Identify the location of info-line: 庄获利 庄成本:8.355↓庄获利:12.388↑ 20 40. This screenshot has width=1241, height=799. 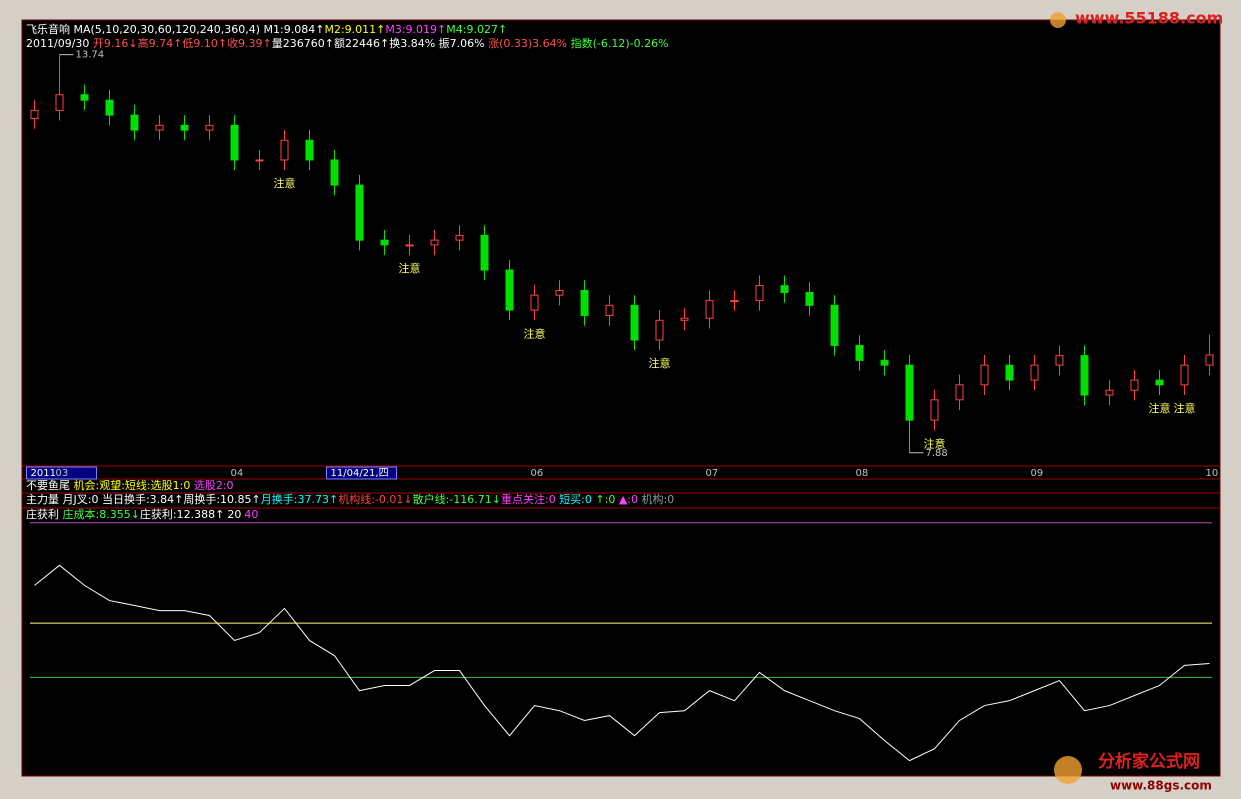
(142, 514).